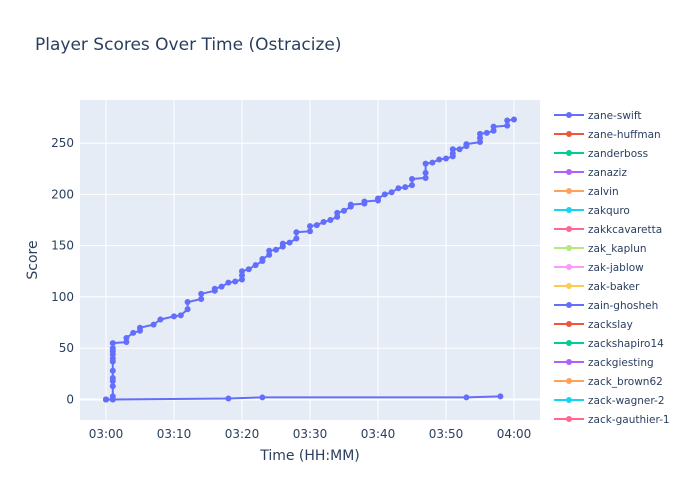 This screenshot has height=504, width=700. I want to click on chart-title: Player Scores Over Time (Ostracize), so click(188, 45).